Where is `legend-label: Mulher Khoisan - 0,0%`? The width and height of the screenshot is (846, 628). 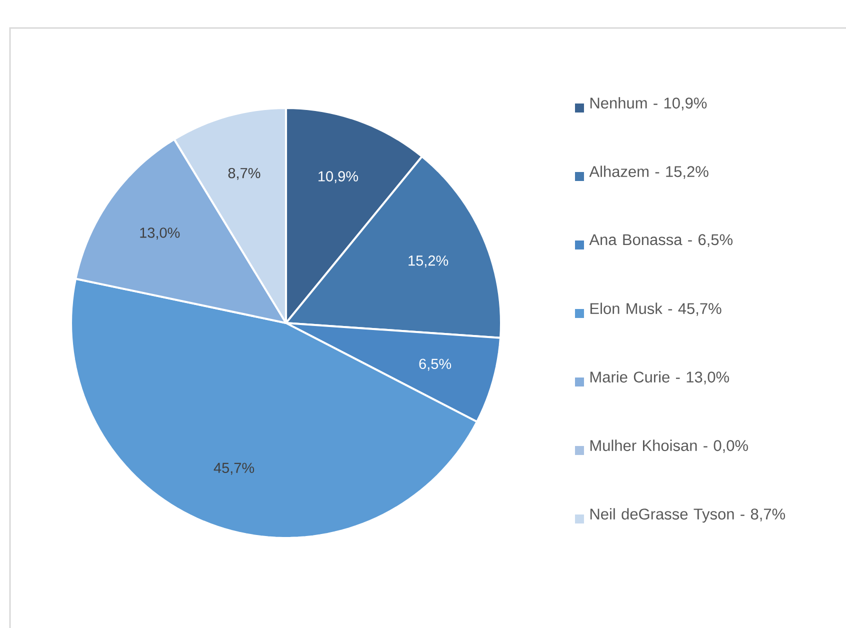 legend-label: Mulher Khoisan - 0,0% is located at coordinates (669, 446).